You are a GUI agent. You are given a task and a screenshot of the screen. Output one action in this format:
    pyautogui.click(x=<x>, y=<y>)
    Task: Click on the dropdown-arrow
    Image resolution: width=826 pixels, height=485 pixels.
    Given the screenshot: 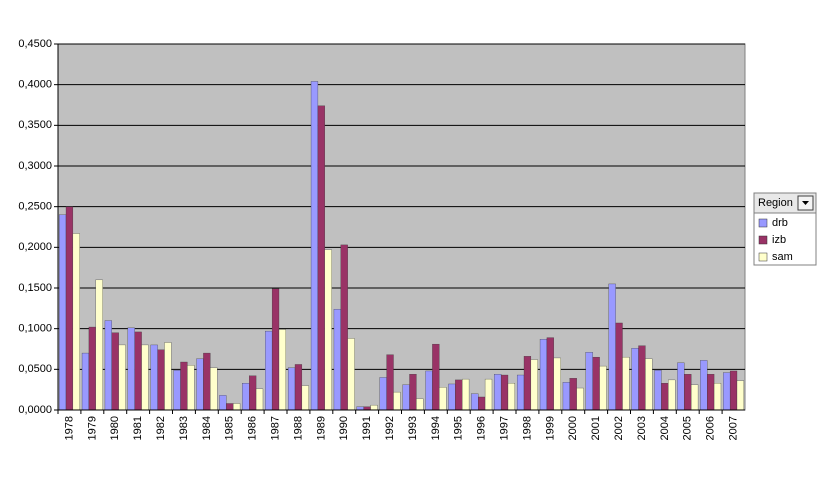 What is the action you would take?
    pyautogui.click(x=805, y=203)
    